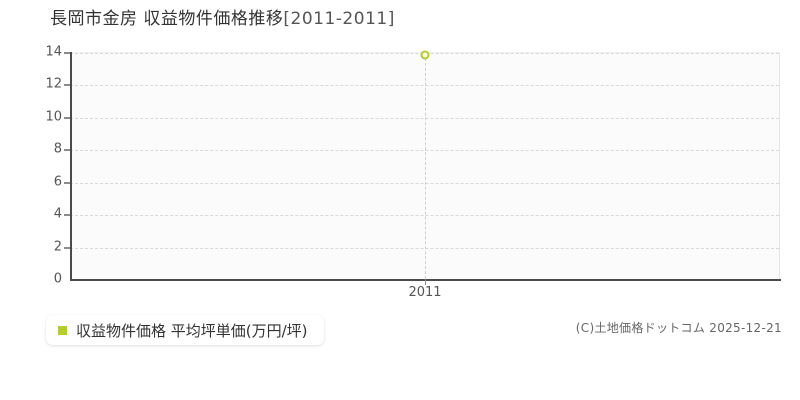  Describe the element at coordinates (167, 19) in the screenshot. I see `chart-title-main: 長岡市金房 収益物件価格推移` at that location.